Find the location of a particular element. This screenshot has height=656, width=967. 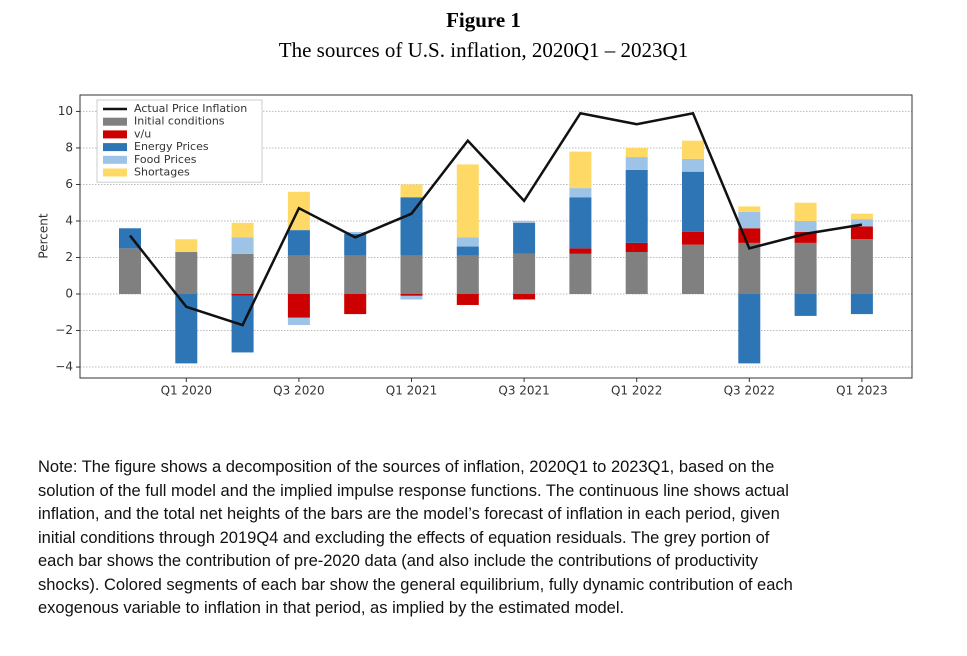

y-tick-label: 2 is located at coordinates (69, 257).